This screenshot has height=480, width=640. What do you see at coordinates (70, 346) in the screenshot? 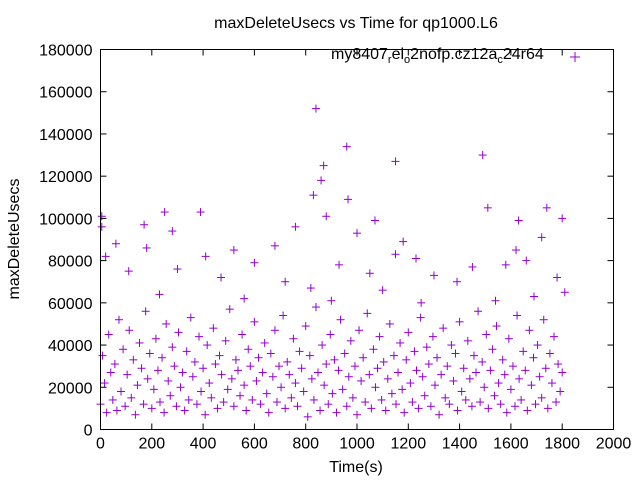
I see `y-tick-label: 40000` at bounding box center [70, 346].